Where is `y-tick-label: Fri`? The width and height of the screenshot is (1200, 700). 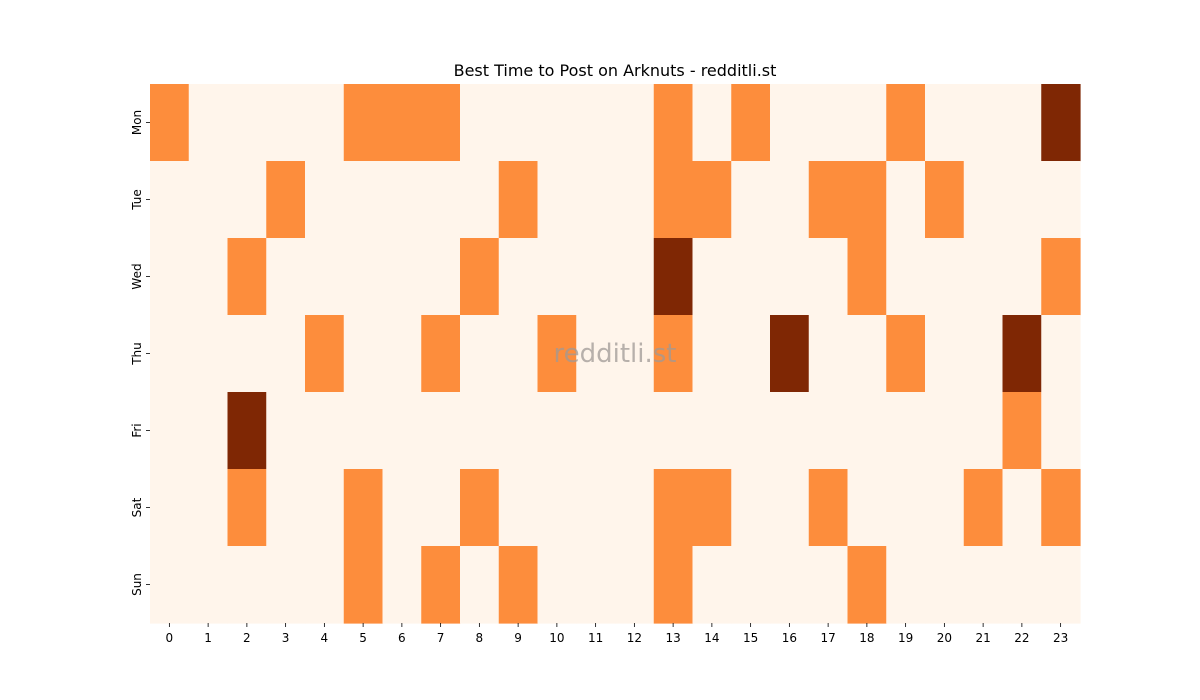 y-tick-label: Fri is located at coordinates (137, 430).